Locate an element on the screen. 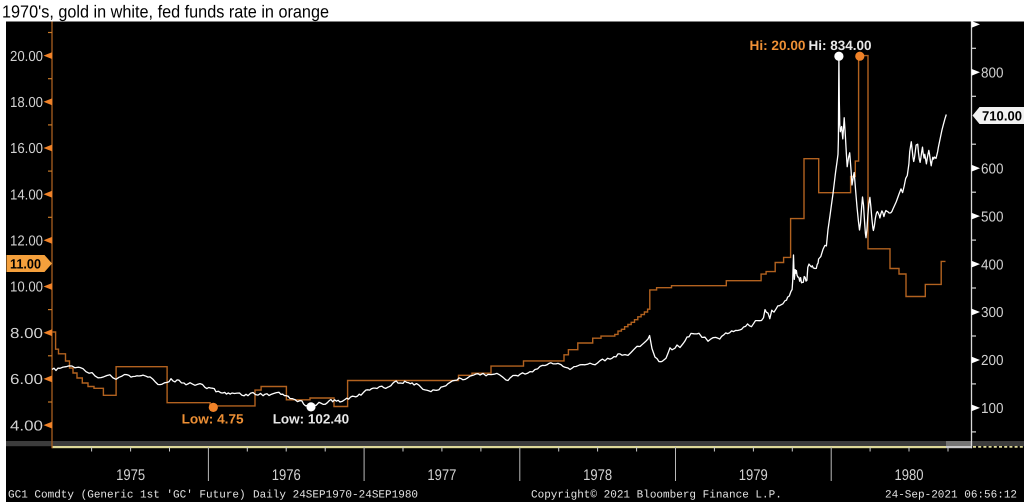 This screenshot has height=502, width=1024. svg-text: 16.00 is located at coordinates (26, 149).